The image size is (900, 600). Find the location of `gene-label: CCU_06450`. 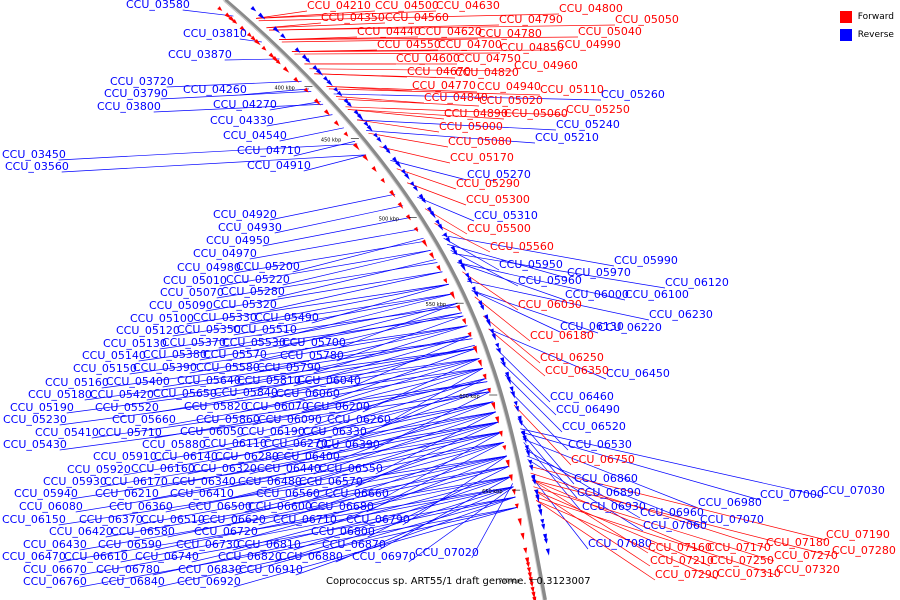

gene-label: CCU_06450 is located at coordinates (638, 373).